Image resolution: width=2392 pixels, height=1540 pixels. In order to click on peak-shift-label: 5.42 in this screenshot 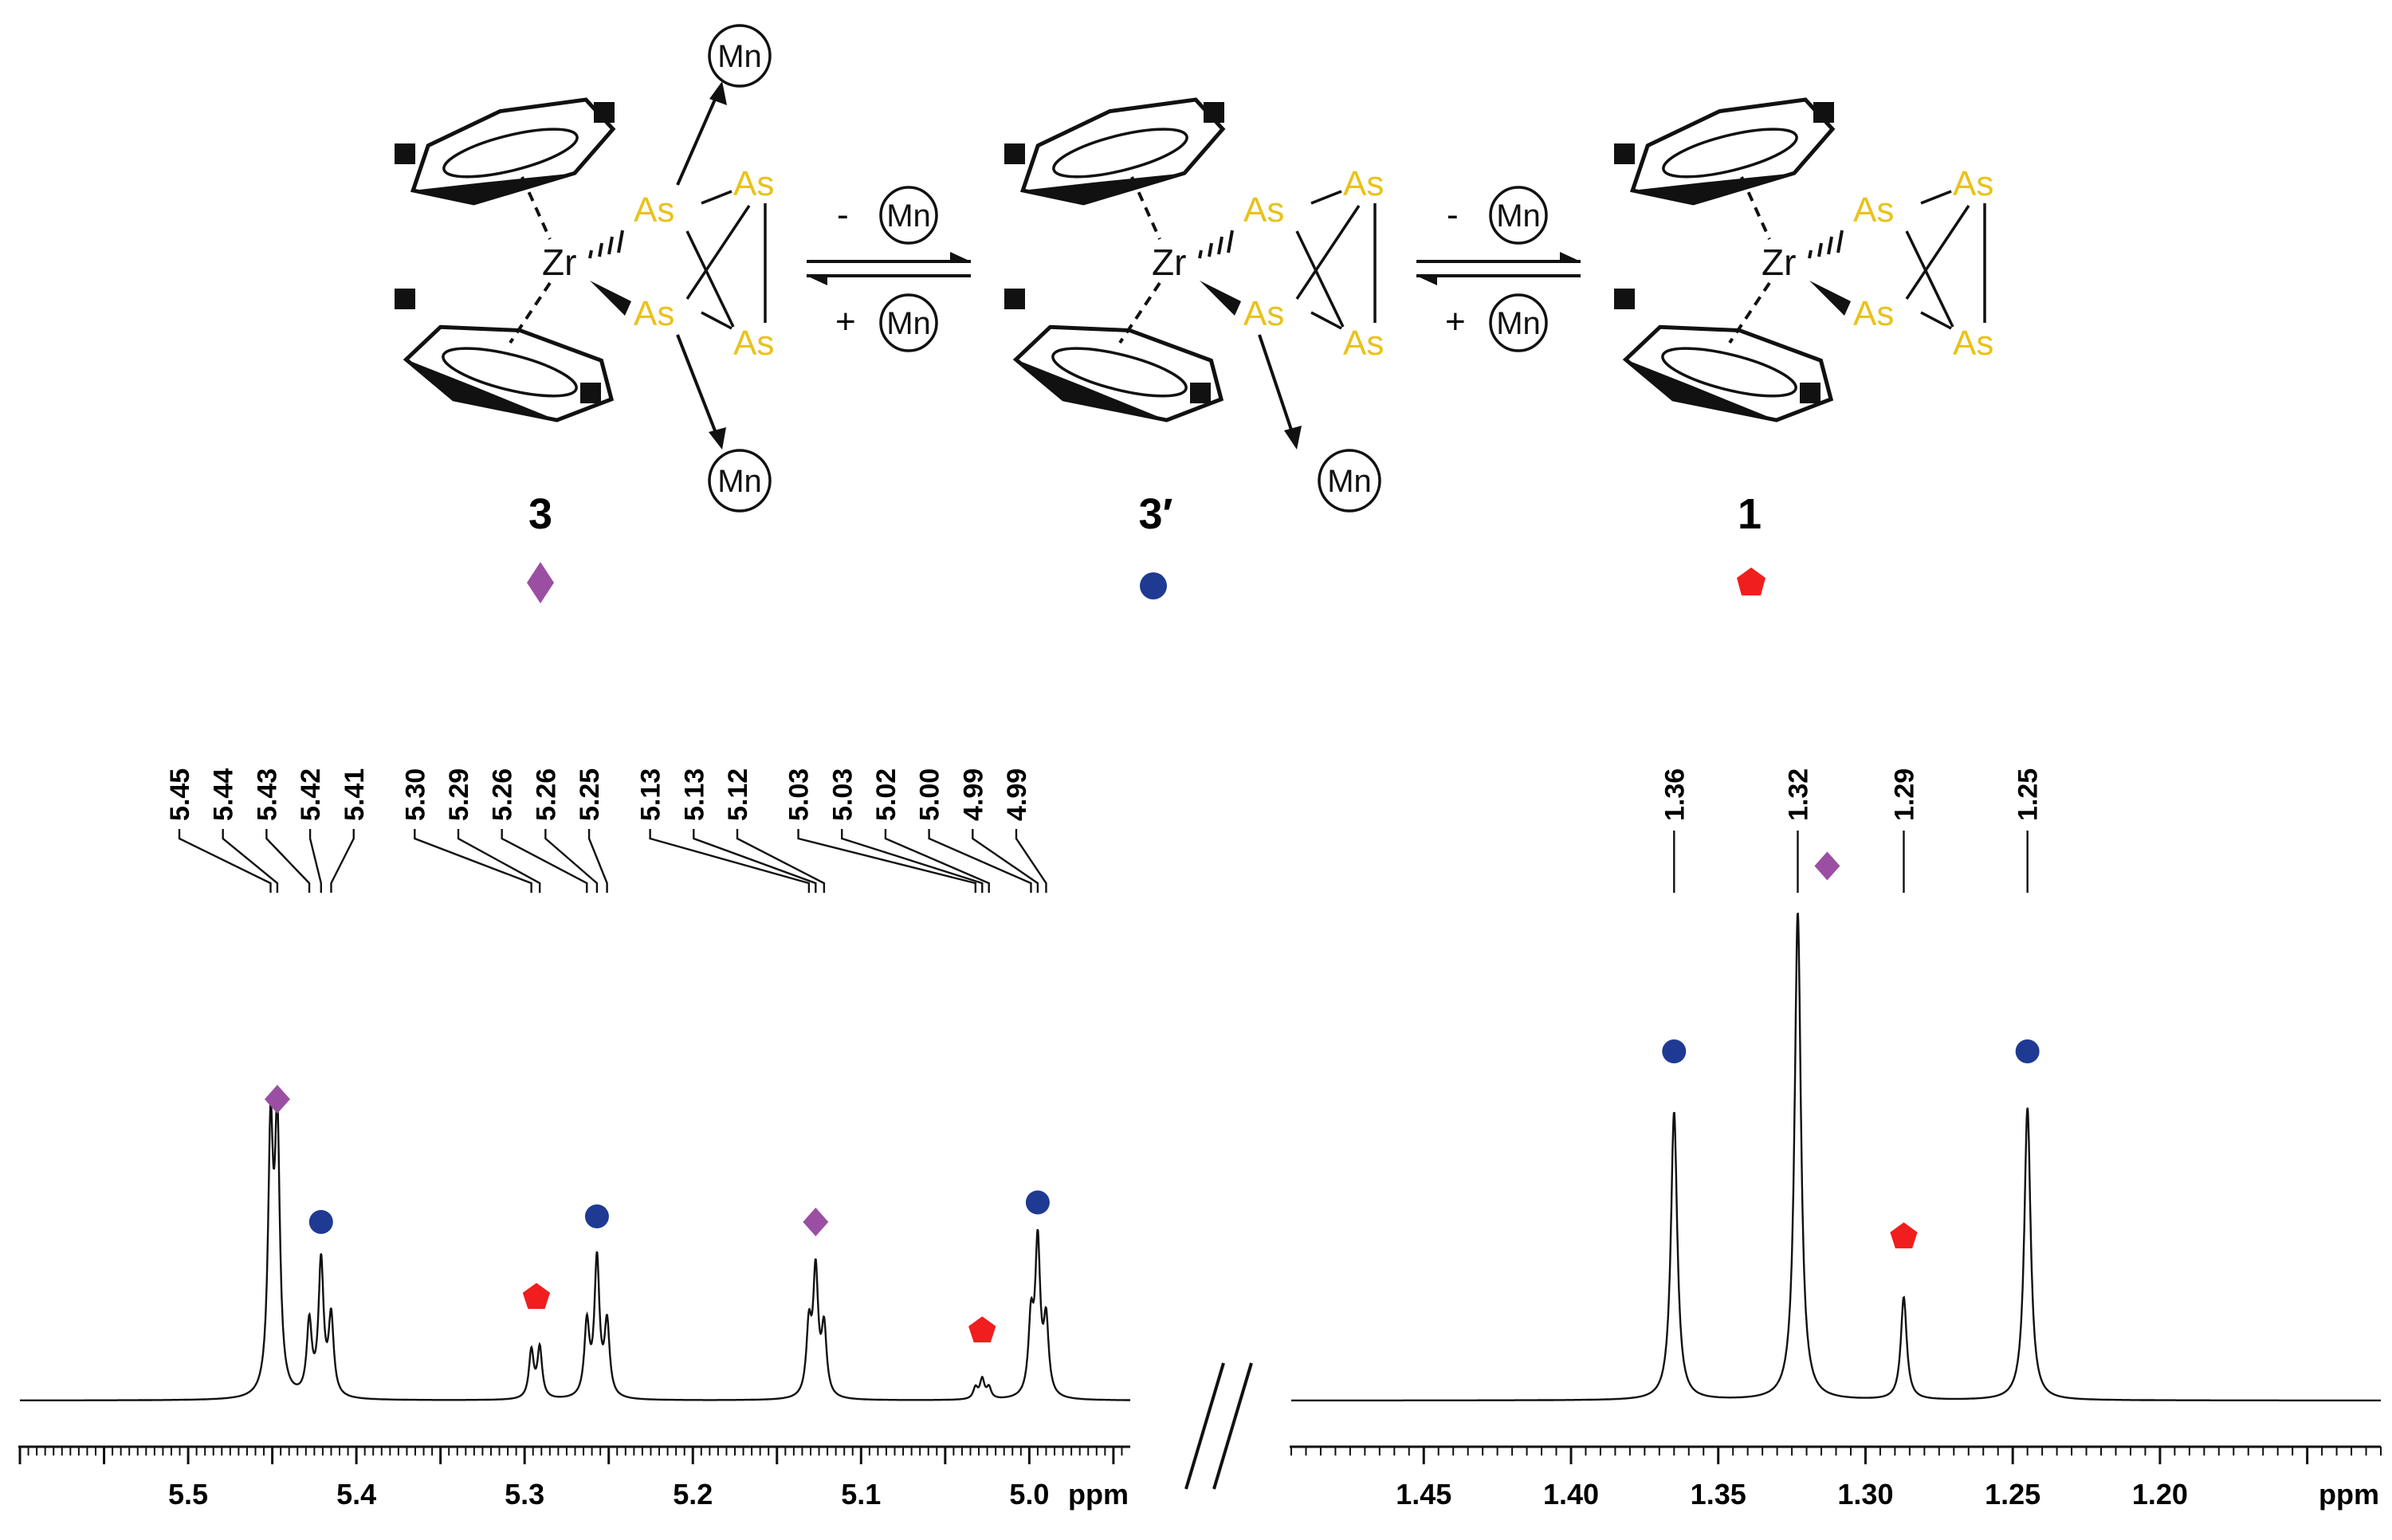, I will do `click(311, 794)`.